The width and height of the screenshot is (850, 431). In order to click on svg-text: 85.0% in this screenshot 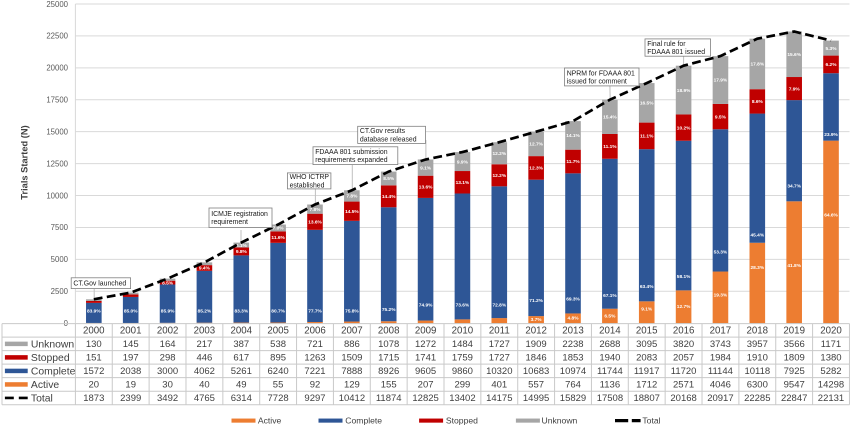, I will do `click(131, 312)`.